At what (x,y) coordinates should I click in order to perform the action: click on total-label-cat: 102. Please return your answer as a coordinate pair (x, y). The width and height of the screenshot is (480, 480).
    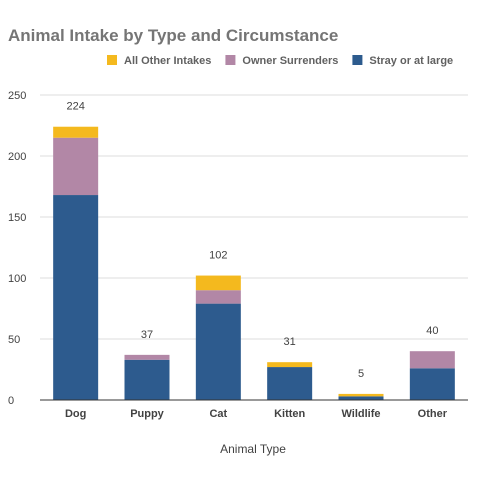
    Looking at the image, I should click on (218, 256).